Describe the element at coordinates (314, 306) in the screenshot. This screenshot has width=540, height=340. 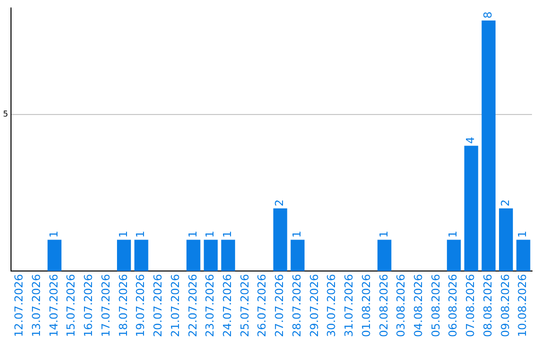
I see `x-tick-label: 29.07.2026` at that location.